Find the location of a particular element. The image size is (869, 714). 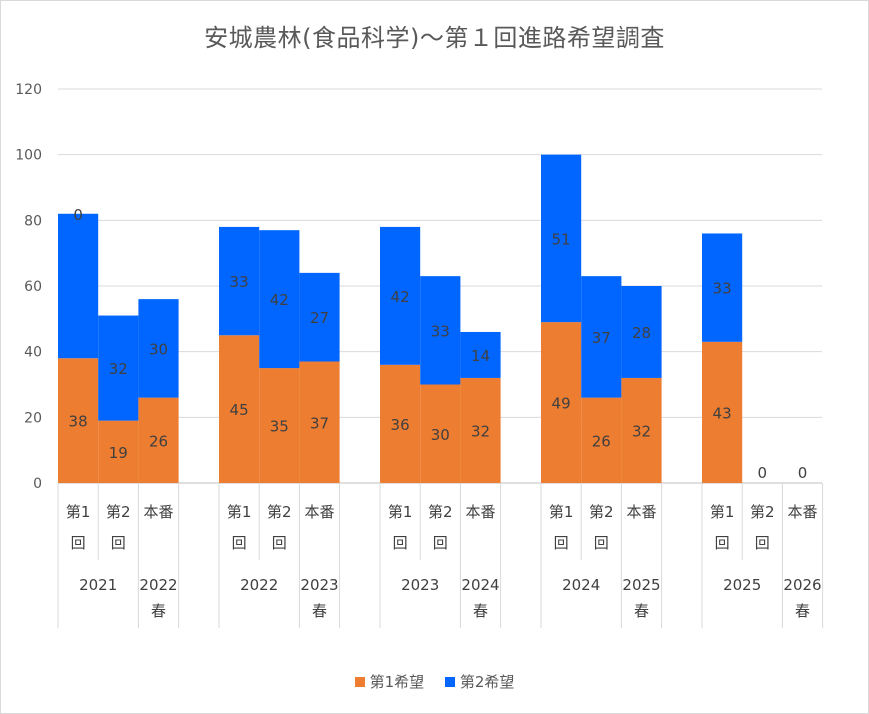

legend-label-first-choice: 第1希望 is located at coordinates (397, 682).